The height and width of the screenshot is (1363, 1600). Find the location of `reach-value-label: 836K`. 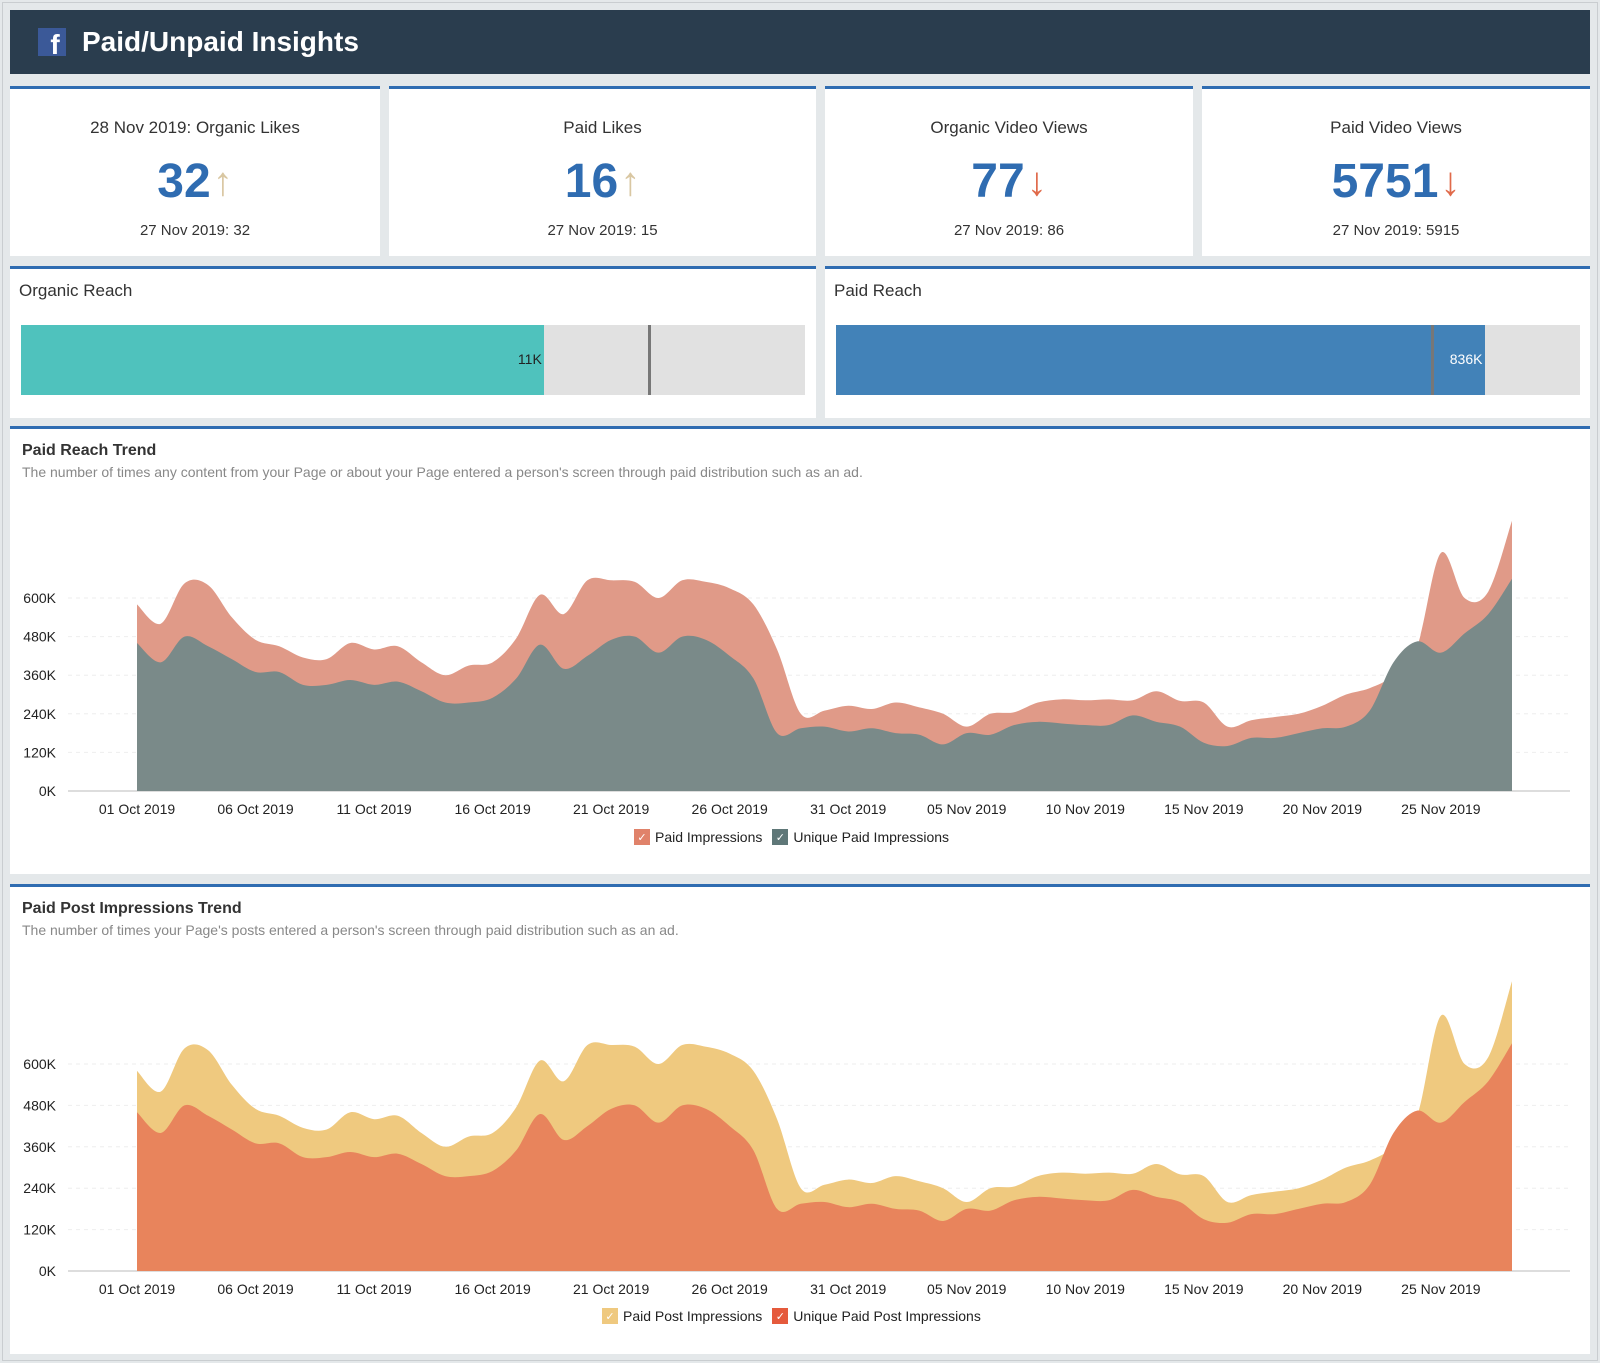

reach-value-label: 836K is located at coordinates (1466, 359).